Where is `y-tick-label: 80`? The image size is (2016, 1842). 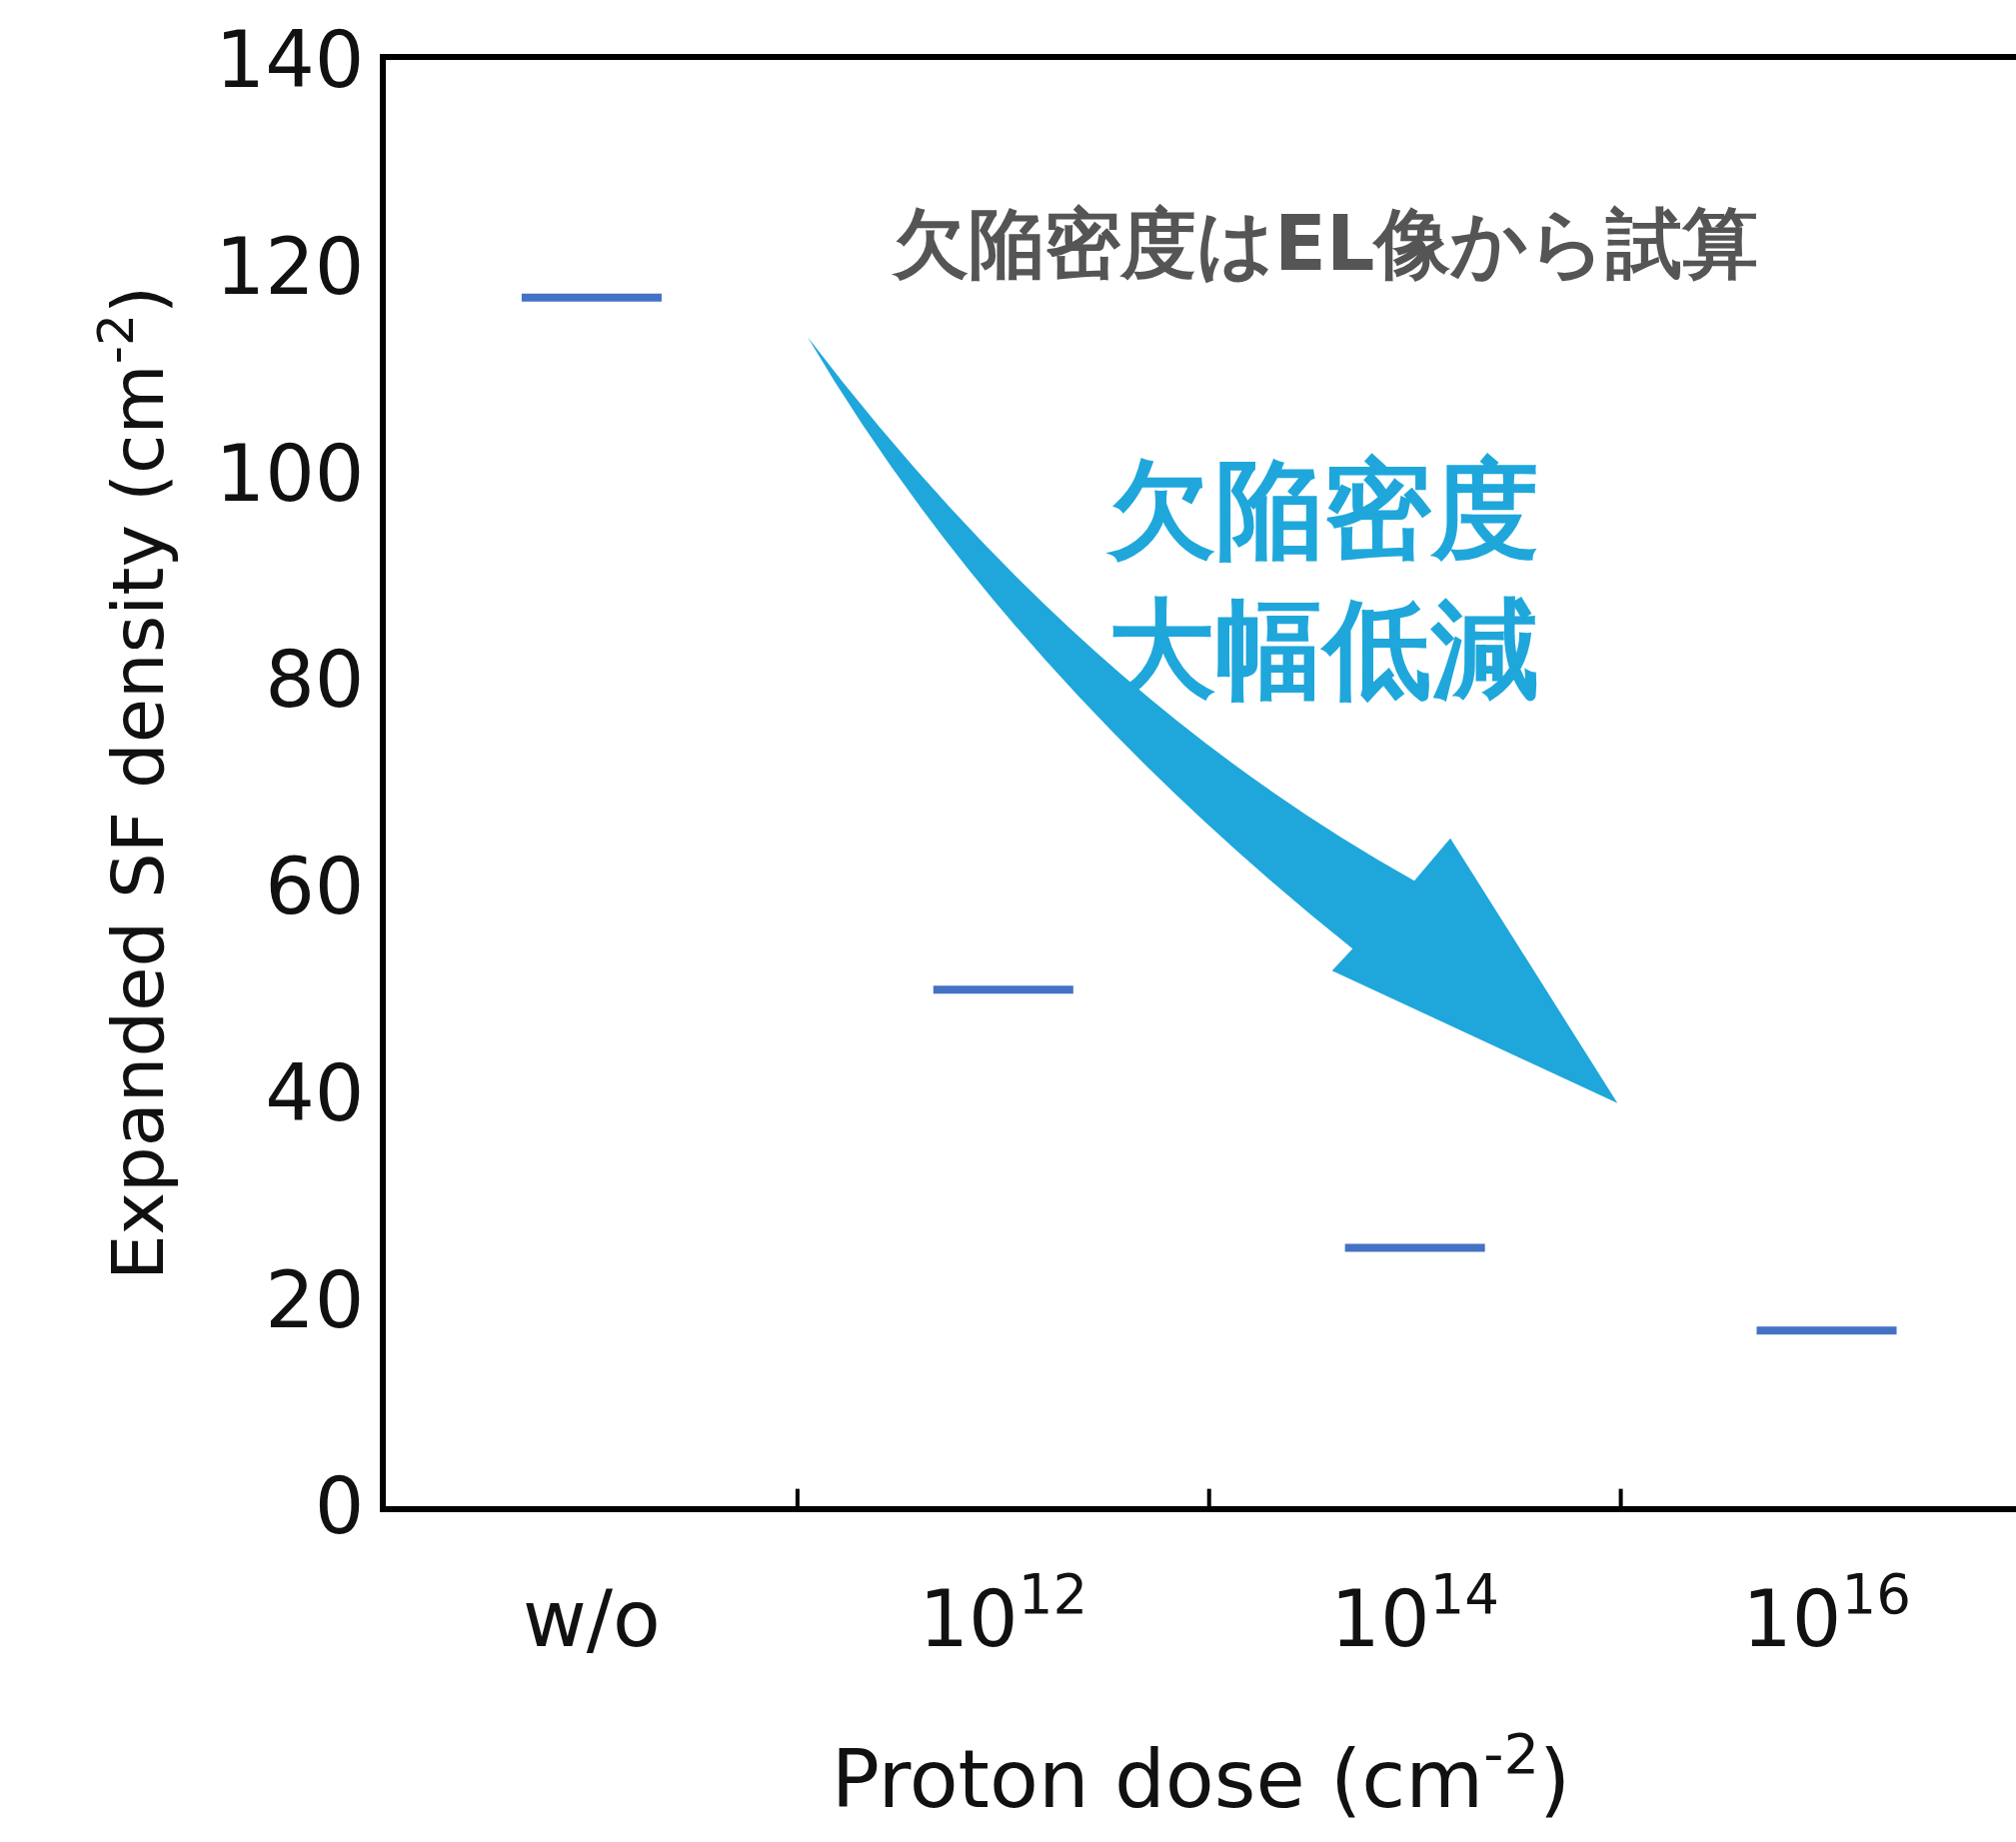
y-tick-label: 80 is located at coordinates (315, 681).